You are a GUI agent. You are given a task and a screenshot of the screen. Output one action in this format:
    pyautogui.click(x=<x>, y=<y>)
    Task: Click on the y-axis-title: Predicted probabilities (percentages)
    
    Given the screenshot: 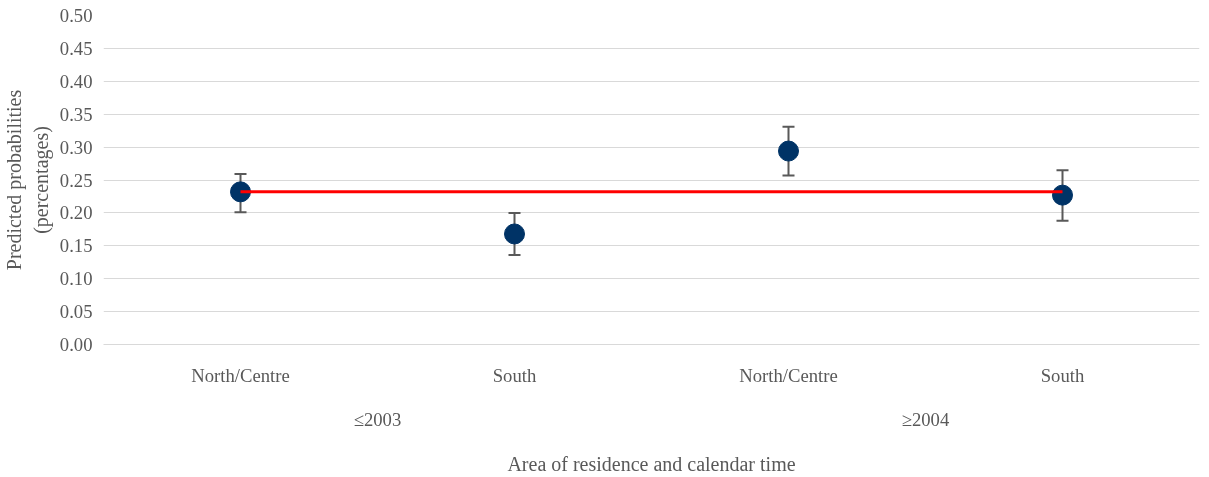 What is the action you would take?
    pyautogui.click(x=28, y=180)
    